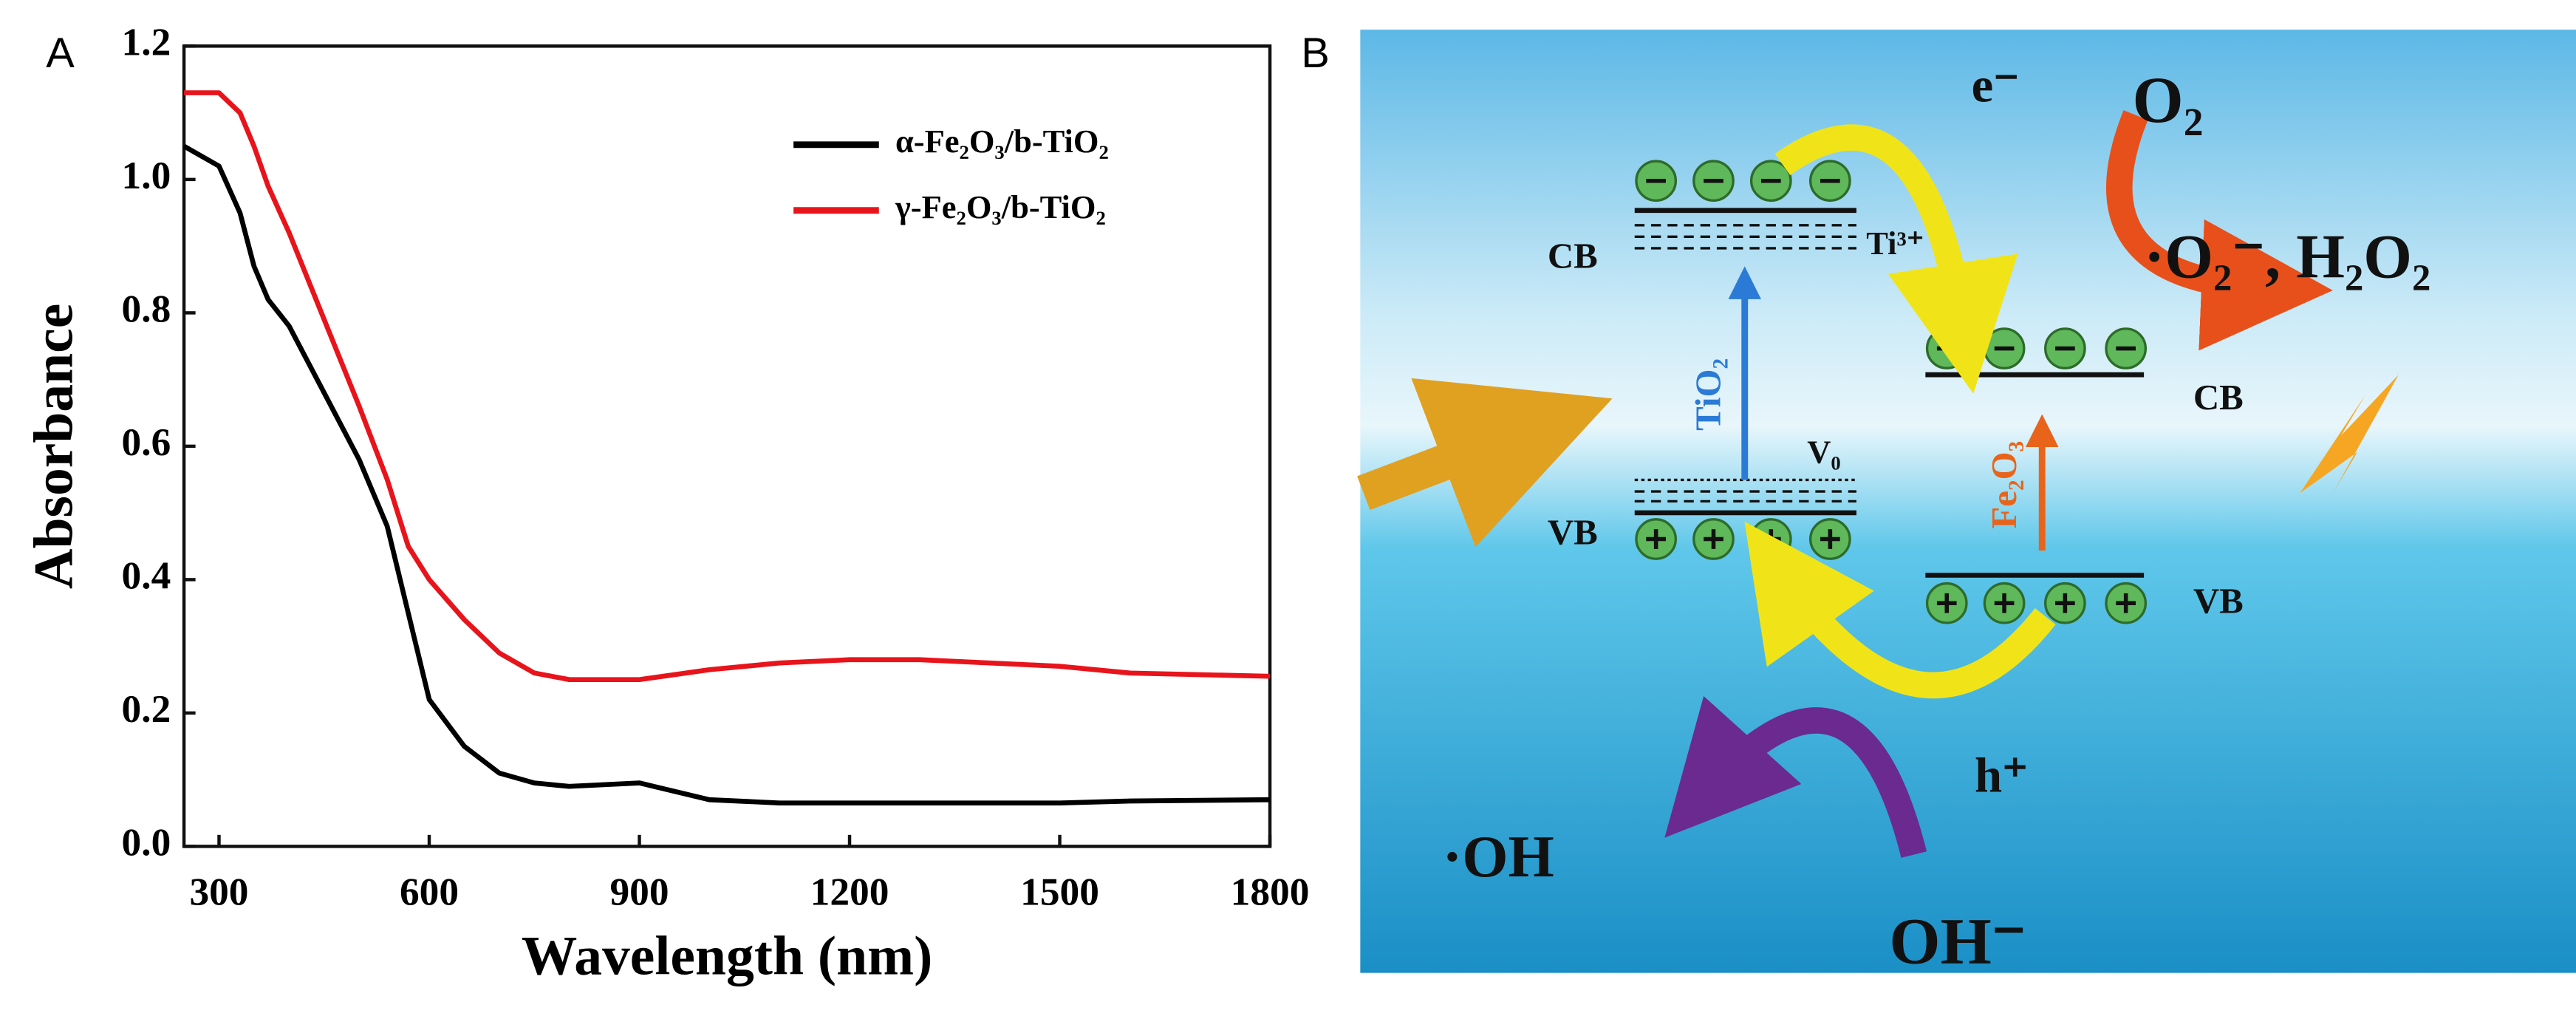  I want to click on y-tick-label: 0.0, so click(146, 842).